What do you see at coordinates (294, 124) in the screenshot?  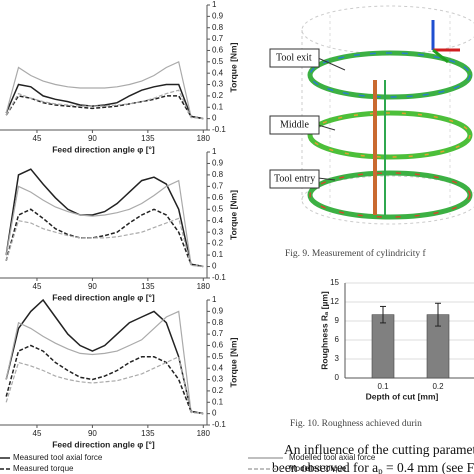 I see `box-label: Middle` at bounding box center [294, 124].